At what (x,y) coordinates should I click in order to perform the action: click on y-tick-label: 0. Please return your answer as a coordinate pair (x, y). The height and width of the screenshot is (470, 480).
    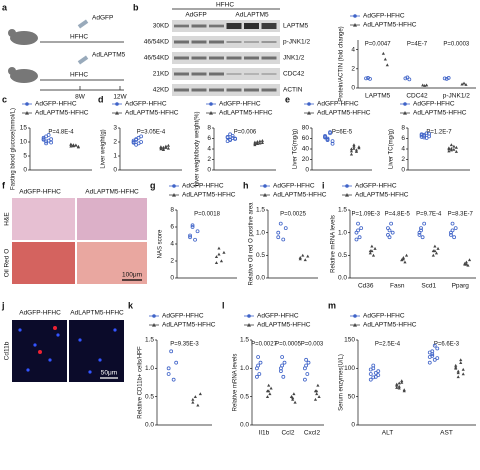
    Looking at the image, I should click on (209, 170).